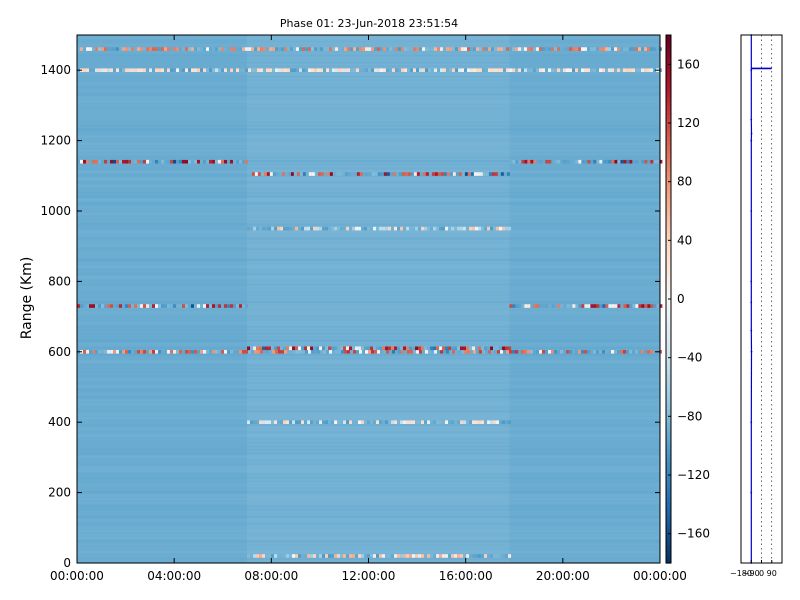 The height and width of the screenshot is (600, 800). I want to click on profile-point, so click(751, 281).